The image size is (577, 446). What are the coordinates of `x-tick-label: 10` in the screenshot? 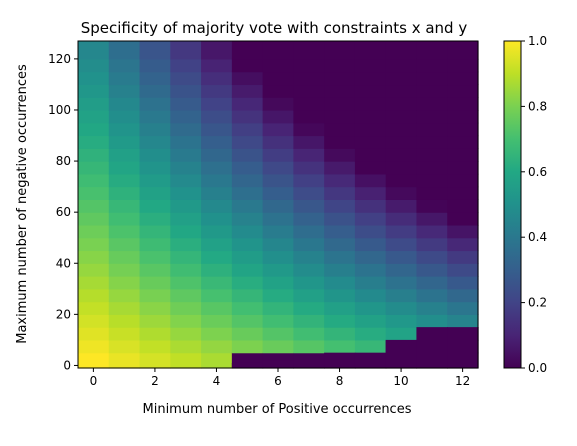 It's located at (400, 381).